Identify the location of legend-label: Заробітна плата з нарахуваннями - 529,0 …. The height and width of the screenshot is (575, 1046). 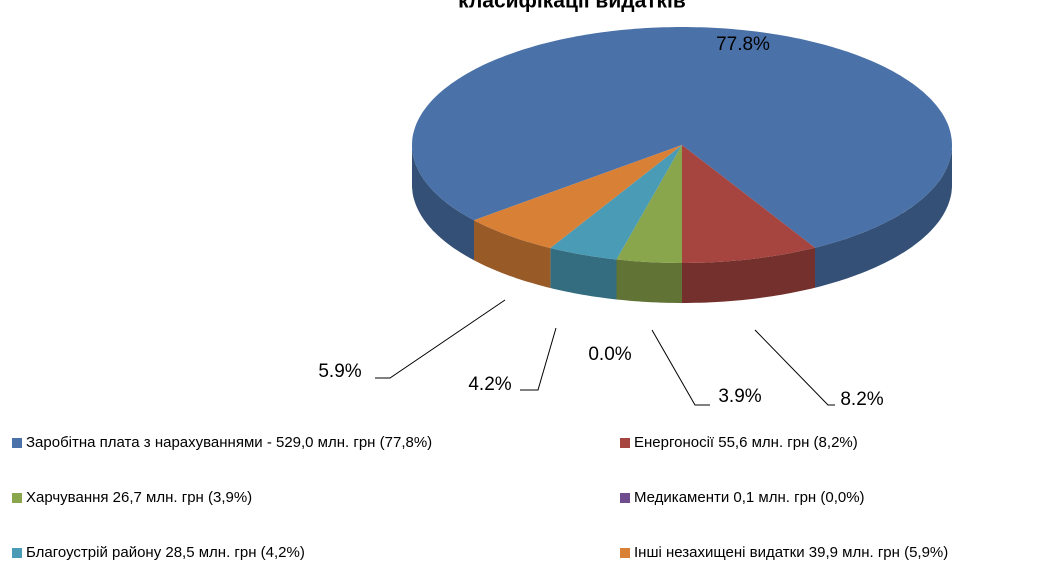
(229, 442).